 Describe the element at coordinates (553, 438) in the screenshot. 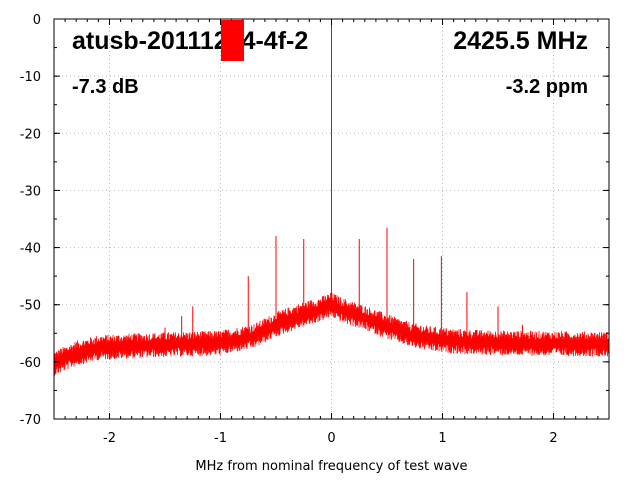

I see `x-tick-label: 2` at that location.